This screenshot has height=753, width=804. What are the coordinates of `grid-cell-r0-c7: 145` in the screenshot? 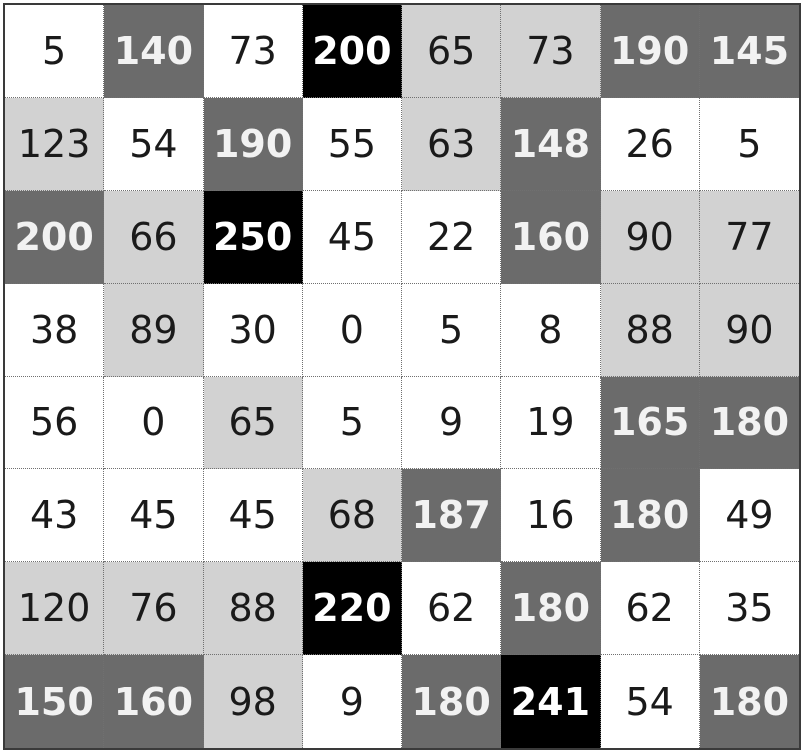 It's located at (749, 51).